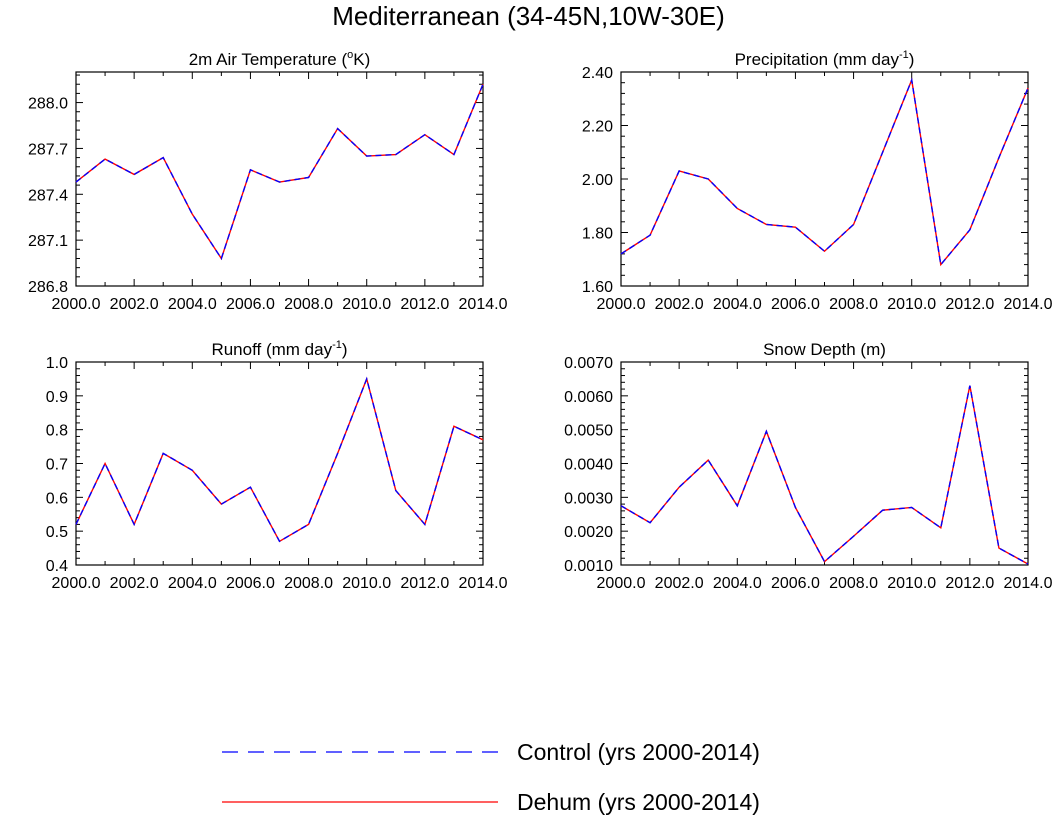  What do you see at coordinates (597, 180) in the screenshot?
I see `y-tick-label: 2.00` at bounding box center [597, 180].